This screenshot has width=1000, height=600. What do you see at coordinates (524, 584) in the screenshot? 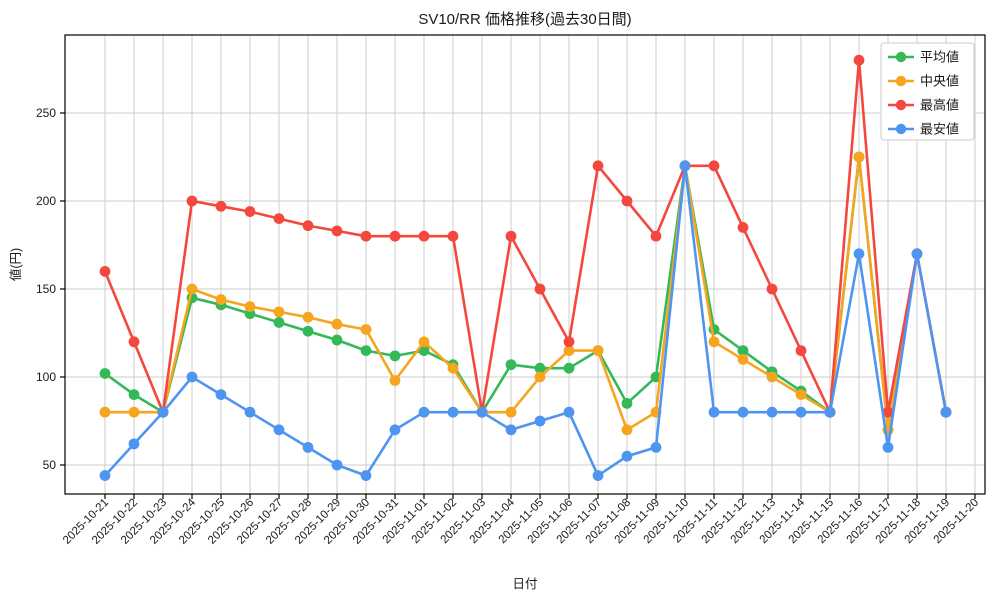
I see `x-axis-label: 日付` at bounding box center [524, 584].